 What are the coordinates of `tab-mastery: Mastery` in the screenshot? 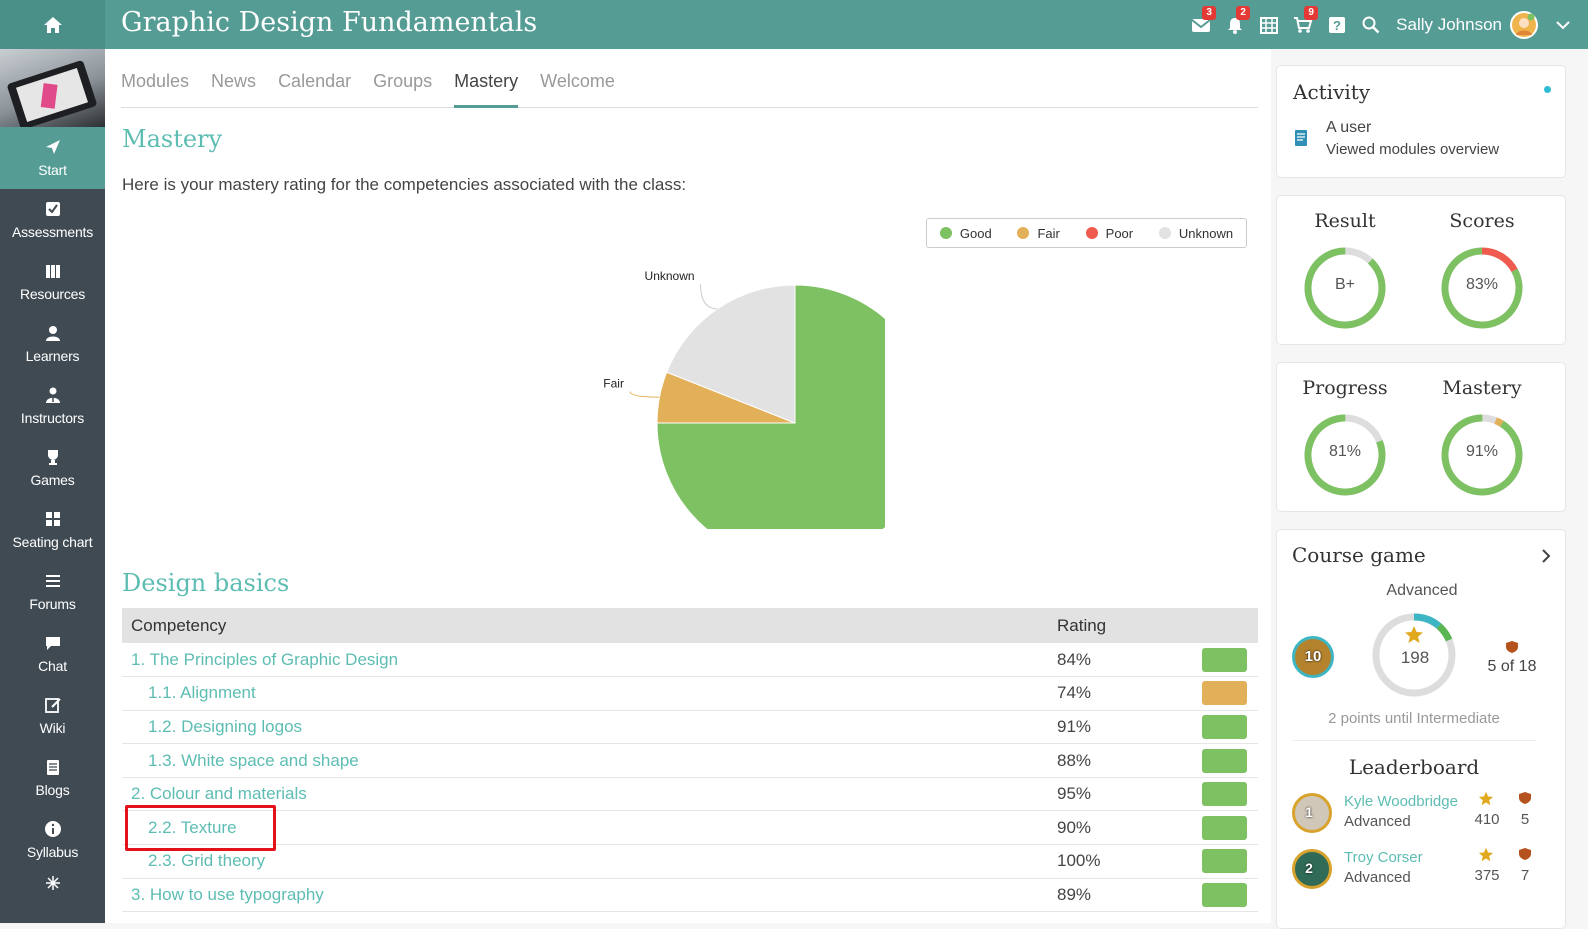 It's located at (486, 78).